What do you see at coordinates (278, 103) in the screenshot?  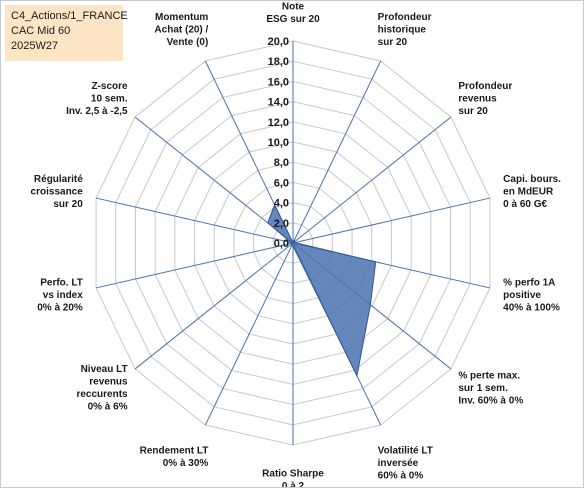 I see `tick-label: 14,0` at bounding box center [278, 103].